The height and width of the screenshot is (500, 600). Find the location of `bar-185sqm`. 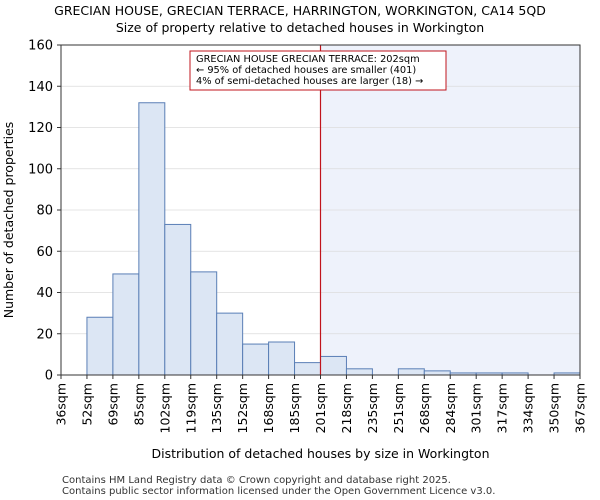

bar-185sqm is located at coordinates (307, 369).